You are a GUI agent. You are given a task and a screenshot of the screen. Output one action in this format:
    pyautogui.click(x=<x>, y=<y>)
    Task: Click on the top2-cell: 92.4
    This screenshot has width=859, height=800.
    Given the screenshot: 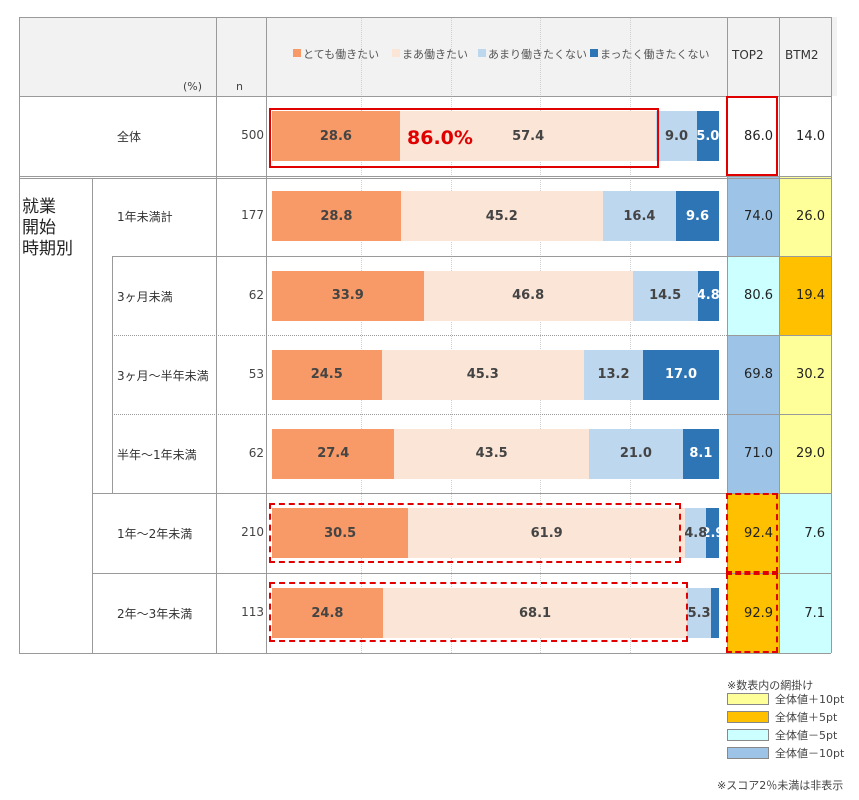 What is the action you would take?
    pyautogui.click(x=753, y=533)
    